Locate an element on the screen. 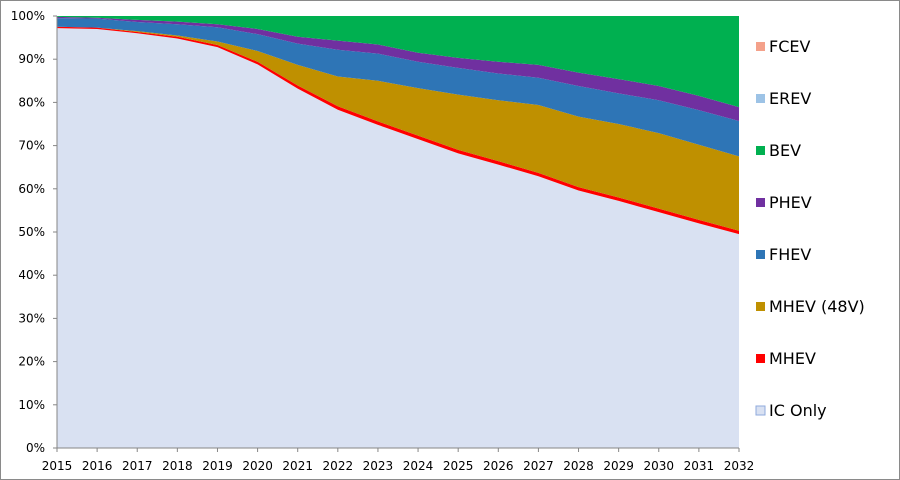  legend: FCEV EREV BEV PHEV FHEV MHEV (48V) MHEV IC Only is located at coordinates (810, 228).